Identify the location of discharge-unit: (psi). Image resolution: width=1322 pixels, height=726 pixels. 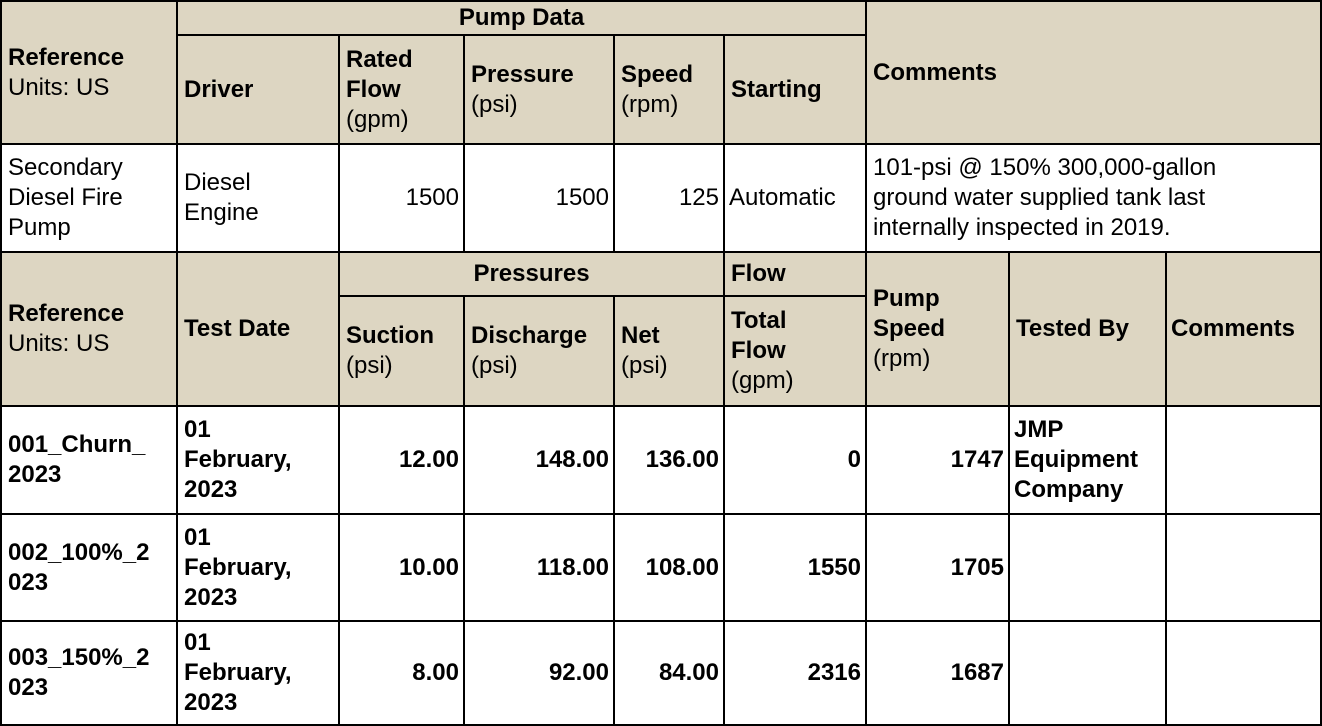
(494, 365).